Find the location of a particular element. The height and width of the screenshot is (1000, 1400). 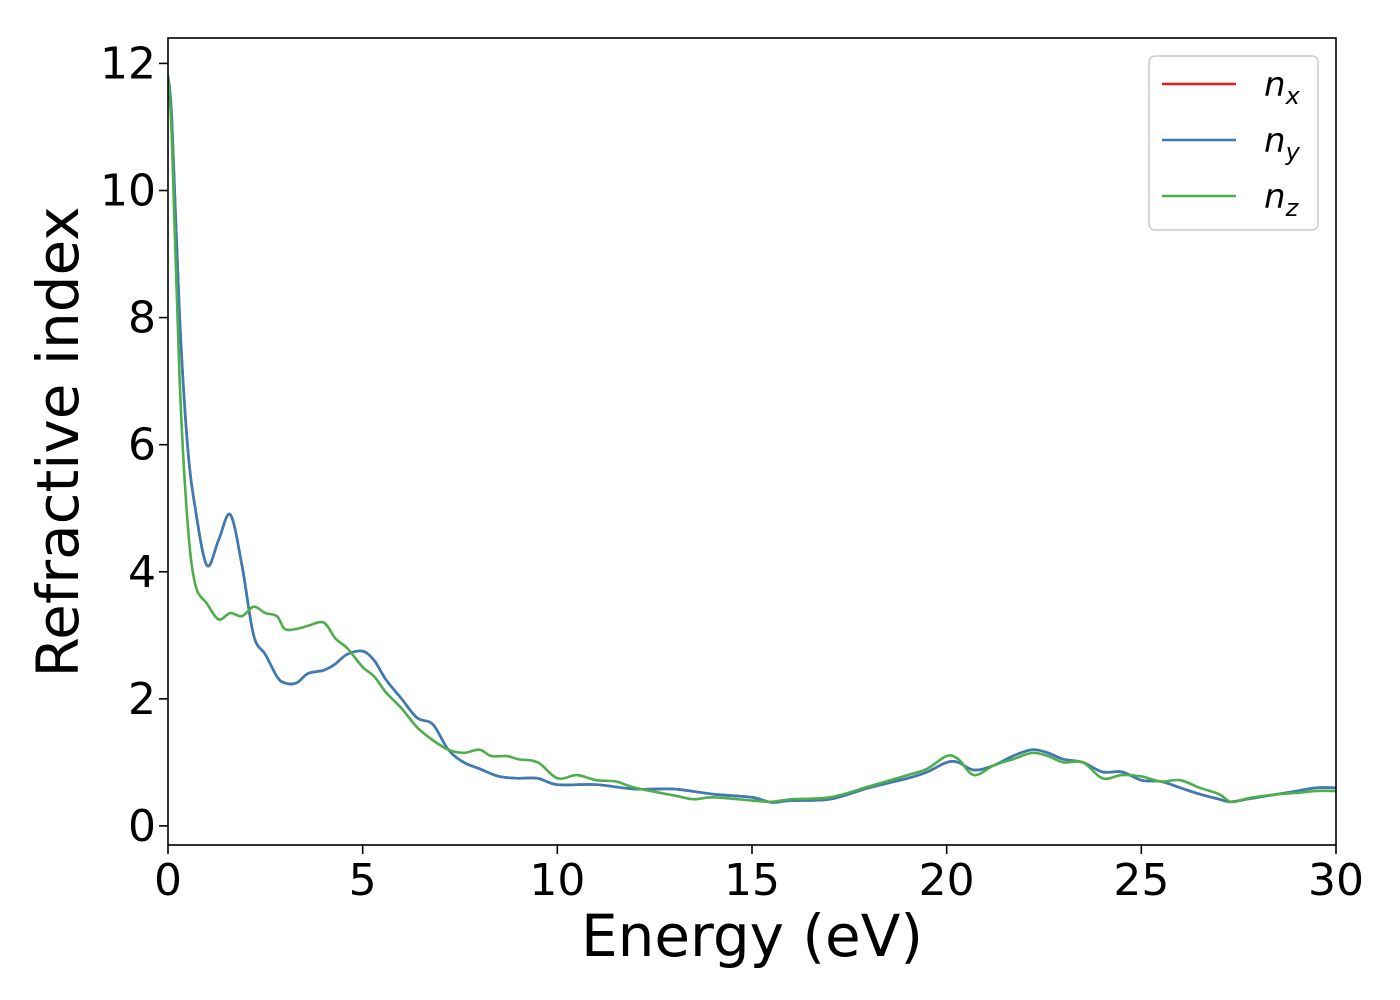

y-tick-label: 8 is located at coordinates (142, 318).